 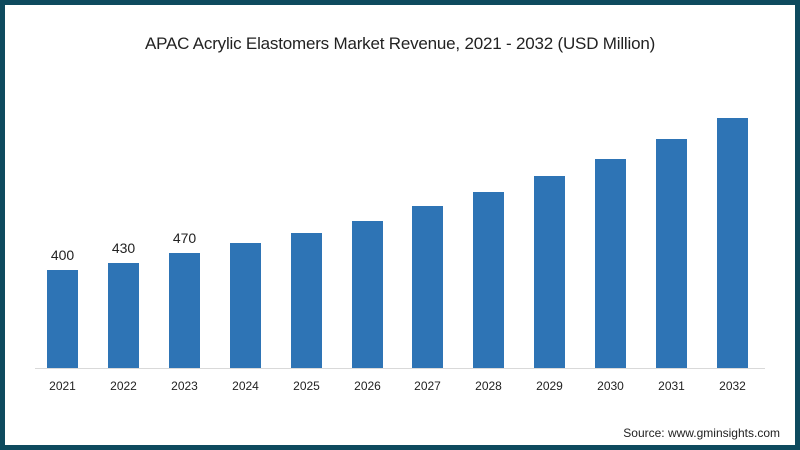 What do you see at coordinates (306, 386) in the screenshot?
I see `x-tick-label: 2025` at bounding box center [306, 386].